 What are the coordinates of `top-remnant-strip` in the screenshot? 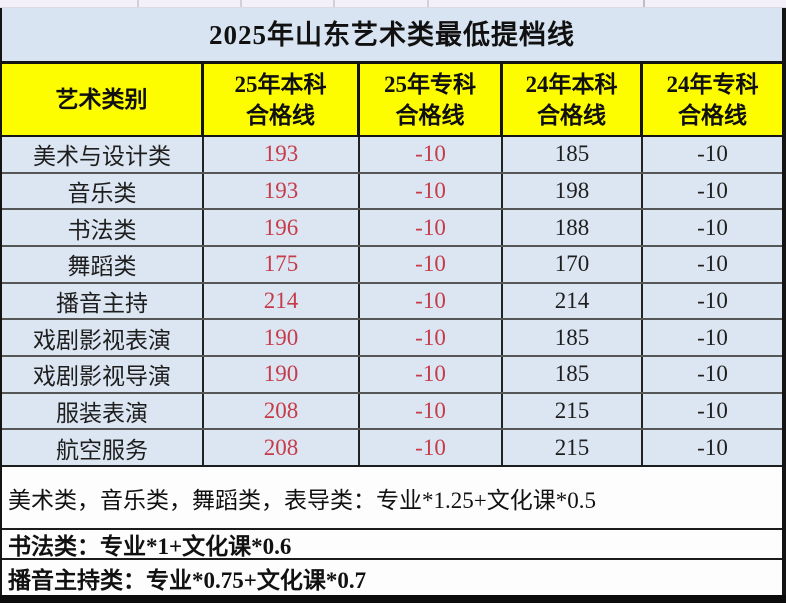 It's located at (393, 4).